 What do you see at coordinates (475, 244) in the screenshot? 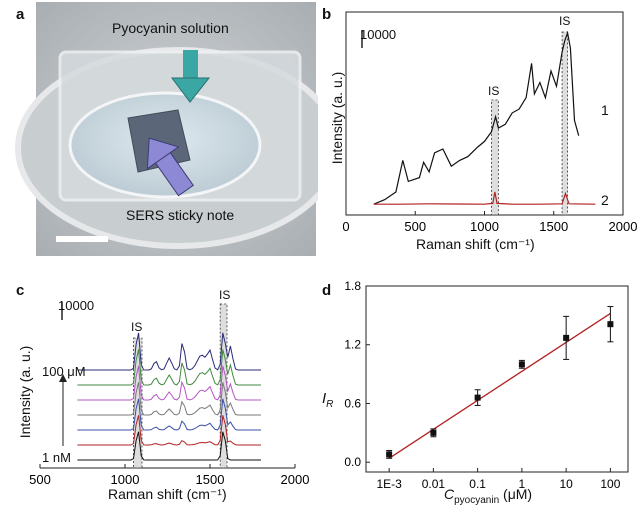
I see `b-xlabel: Raman shift (cm⁻¹)` at bounding box center [475, 244].